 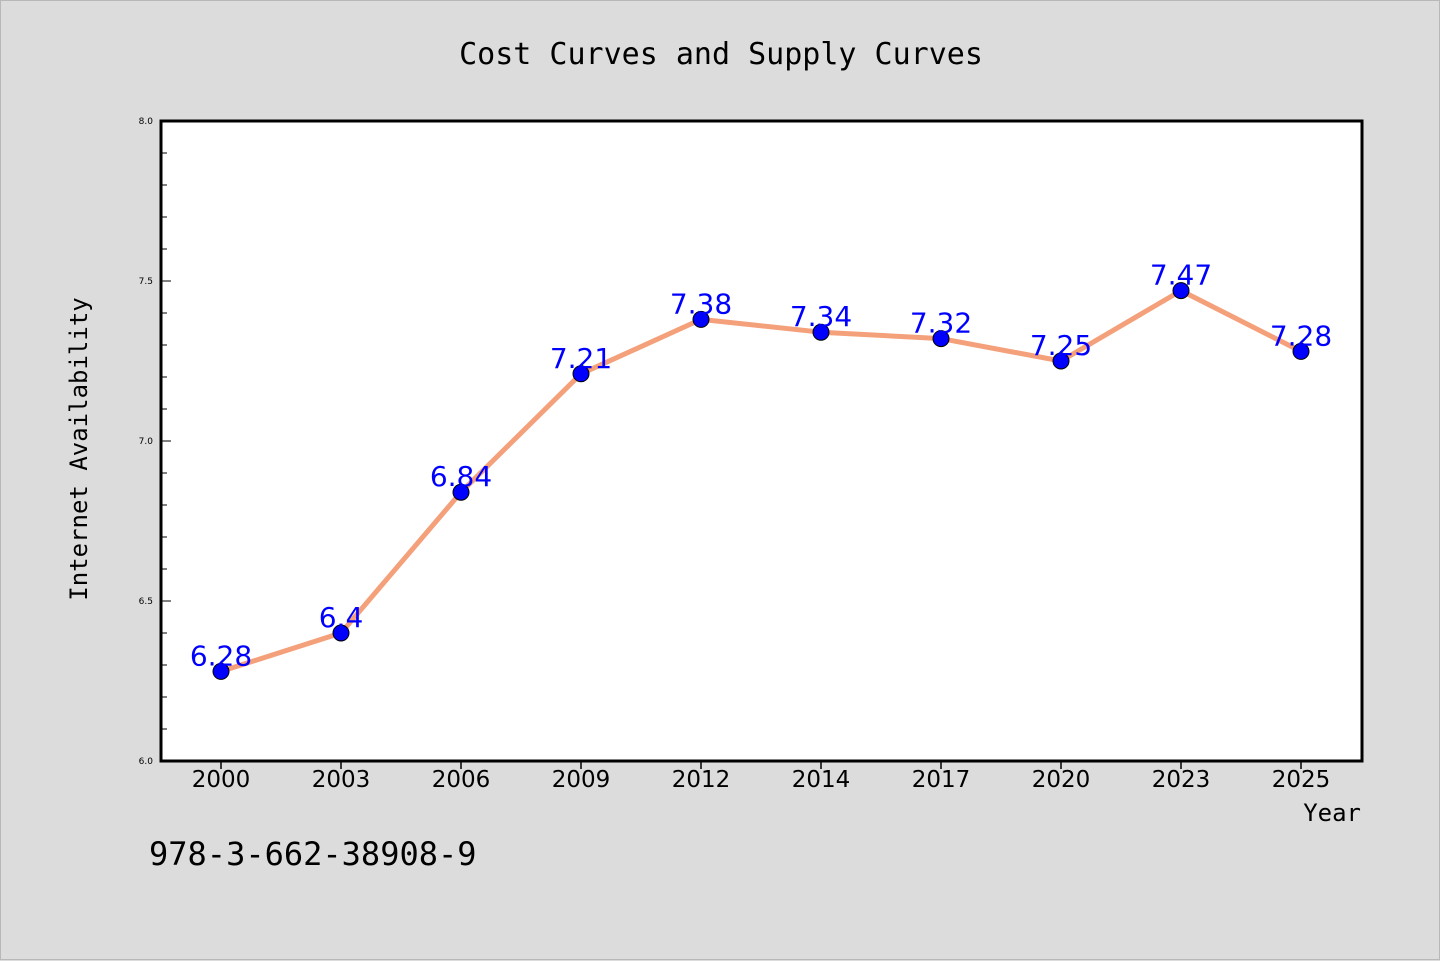 What do you see at coordinates (1061, 345) in the screenshot?
I see `data-label: 7.25` at bounding box center [1061, 345].